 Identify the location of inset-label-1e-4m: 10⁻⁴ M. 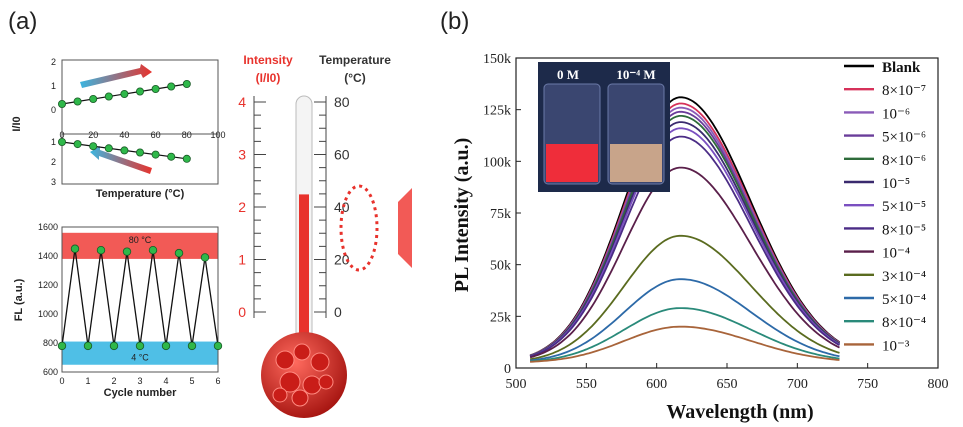
(635, 74).